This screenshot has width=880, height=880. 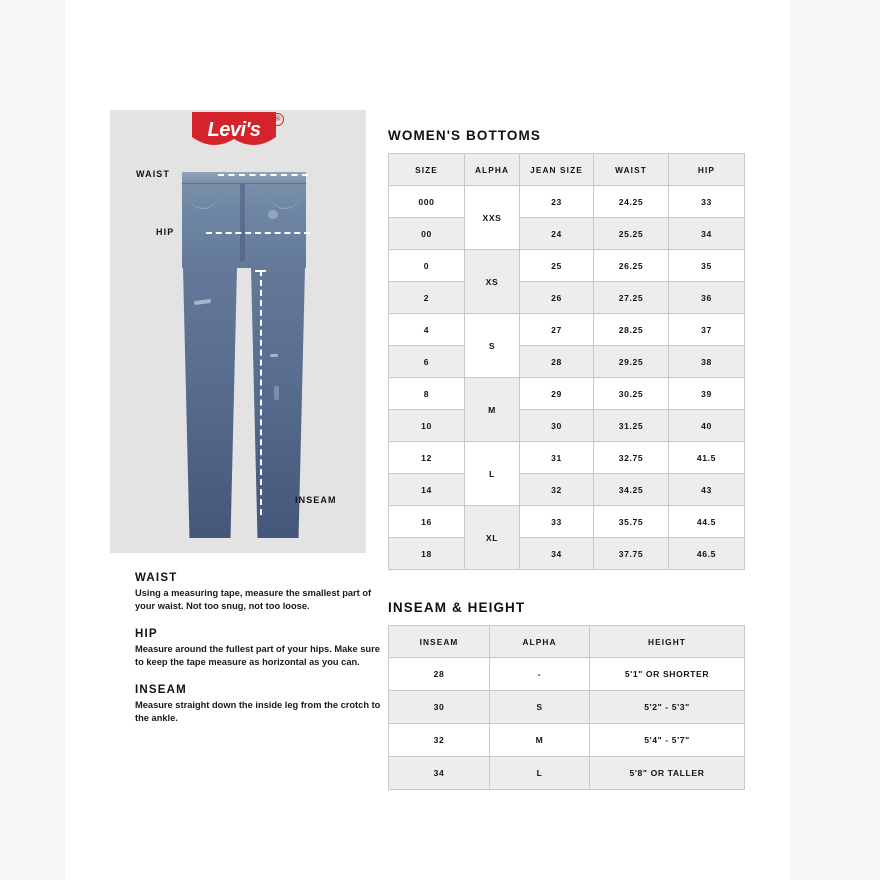 I want to click on cell-hip: 39, so click(x=706, y=393).